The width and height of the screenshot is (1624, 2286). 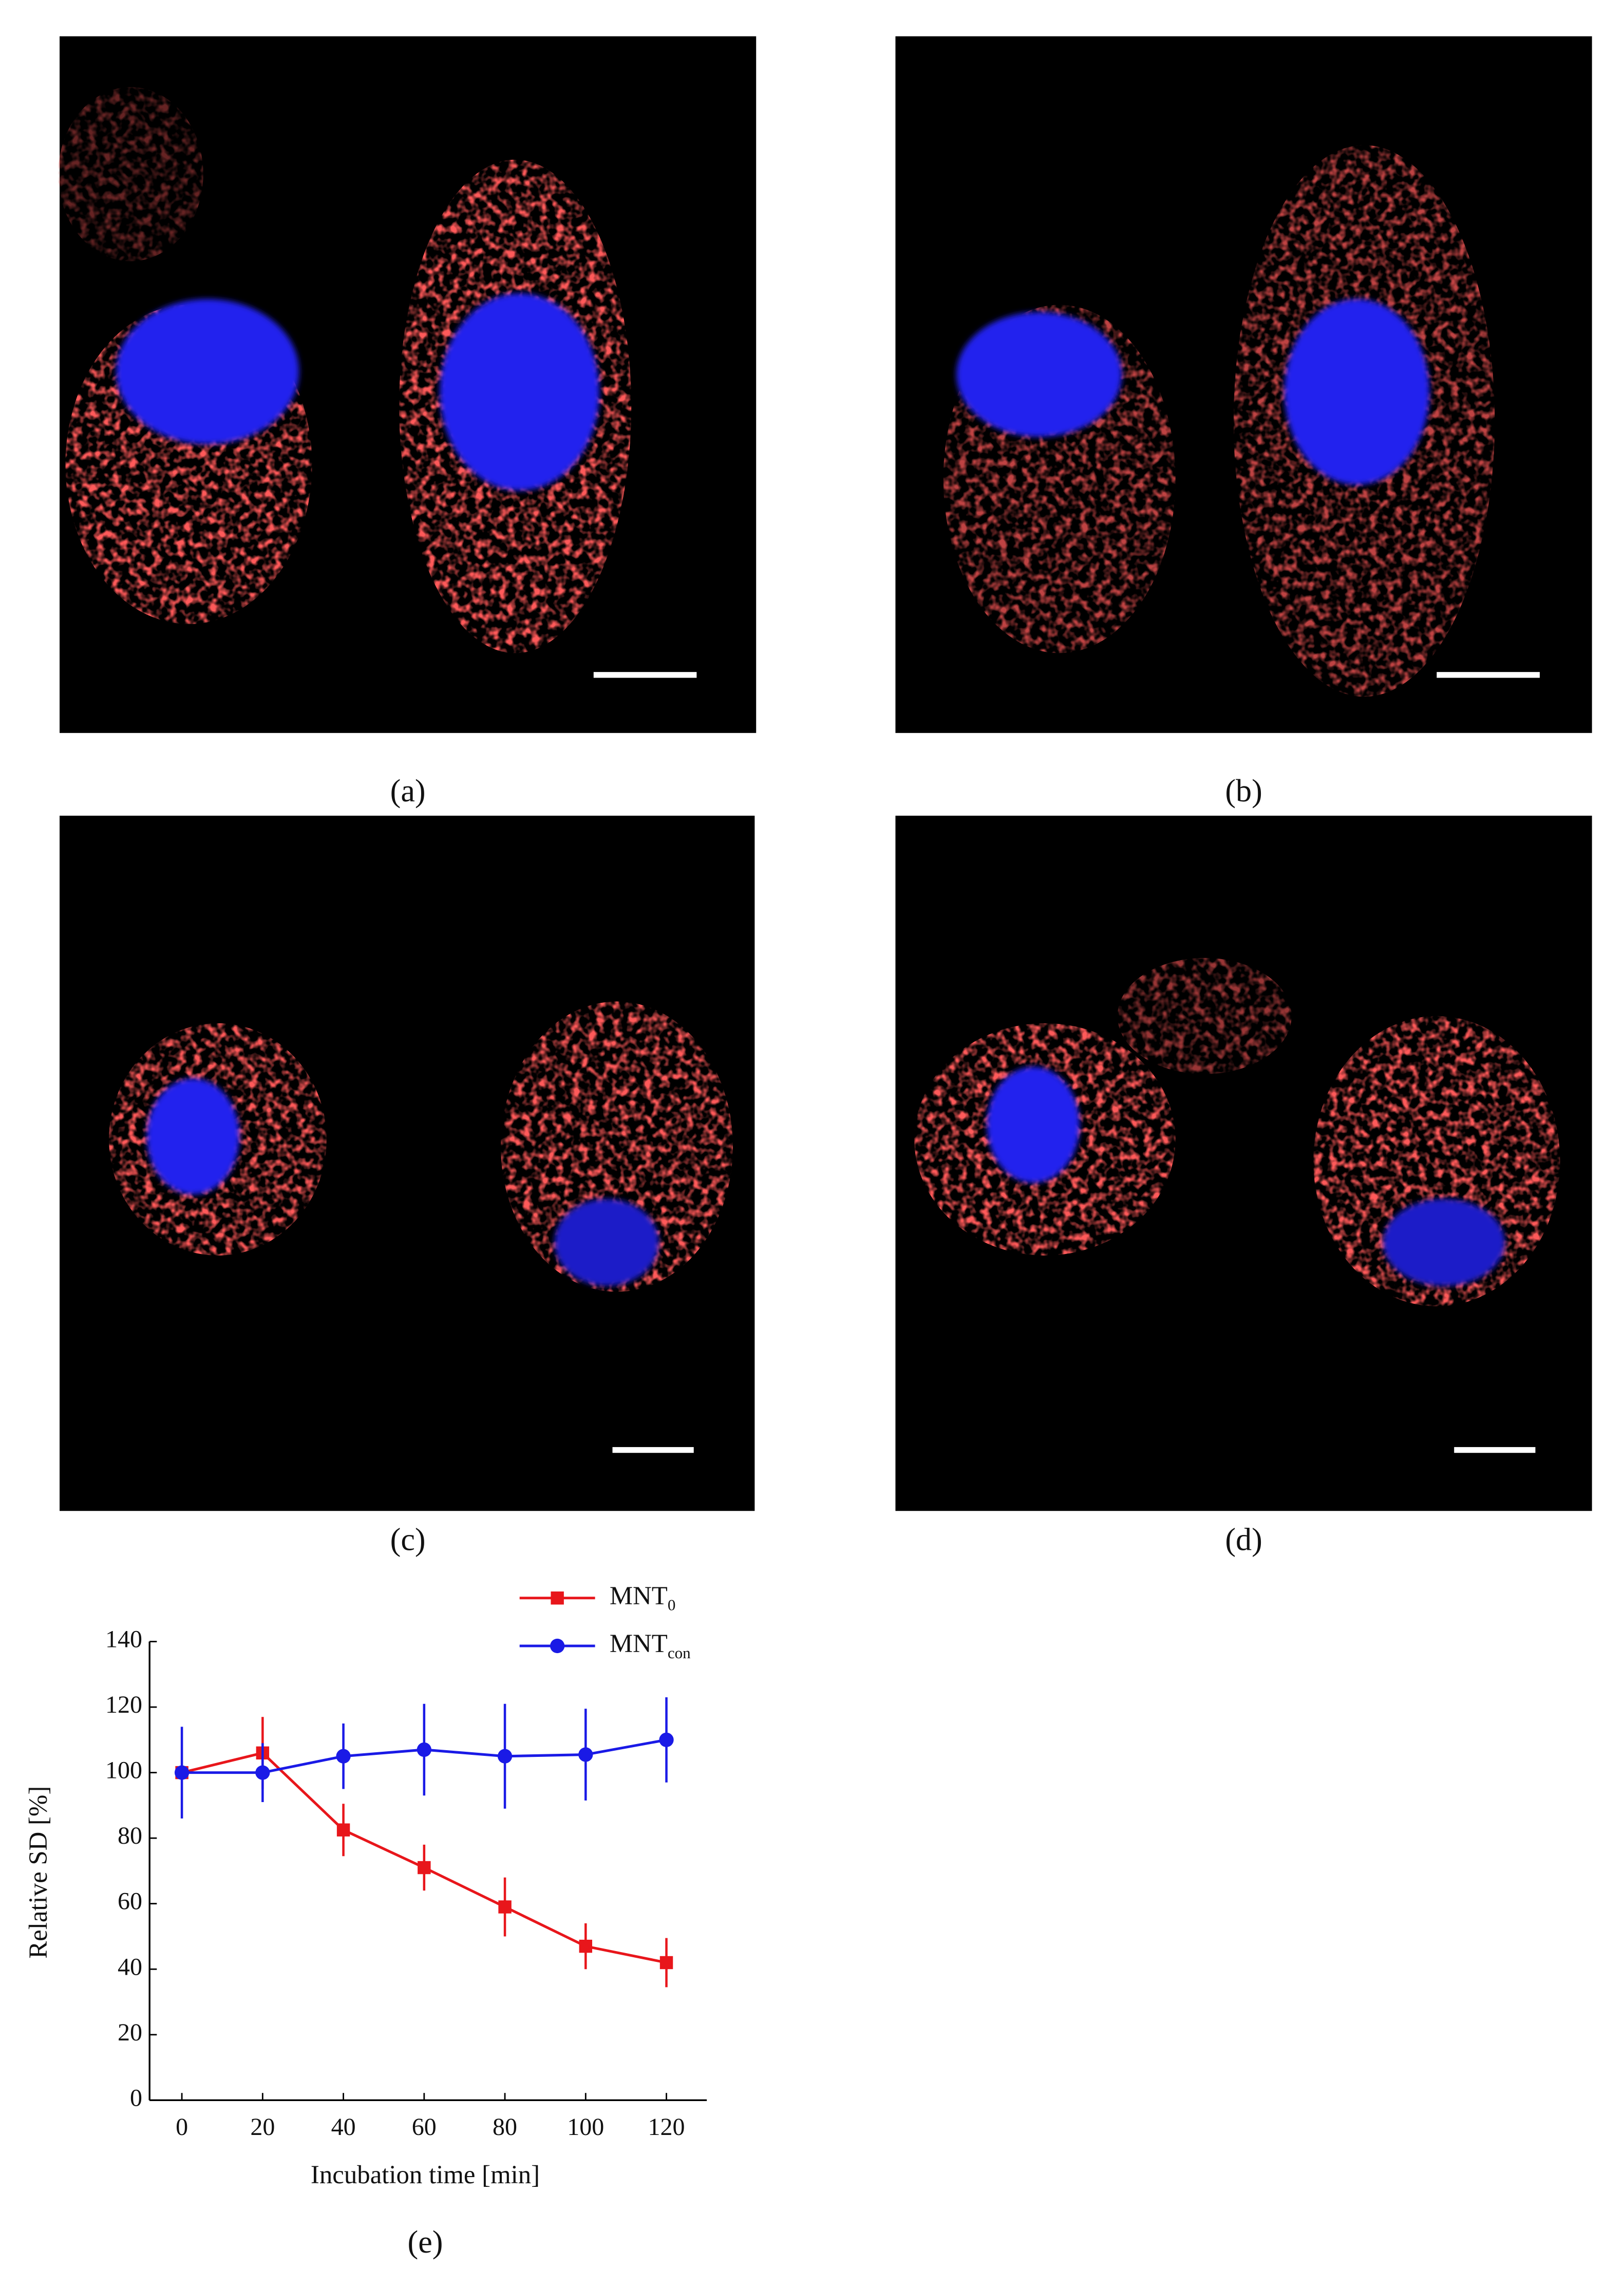 I want to click on y-tick-label: 60, so click(x=130, y=1901).